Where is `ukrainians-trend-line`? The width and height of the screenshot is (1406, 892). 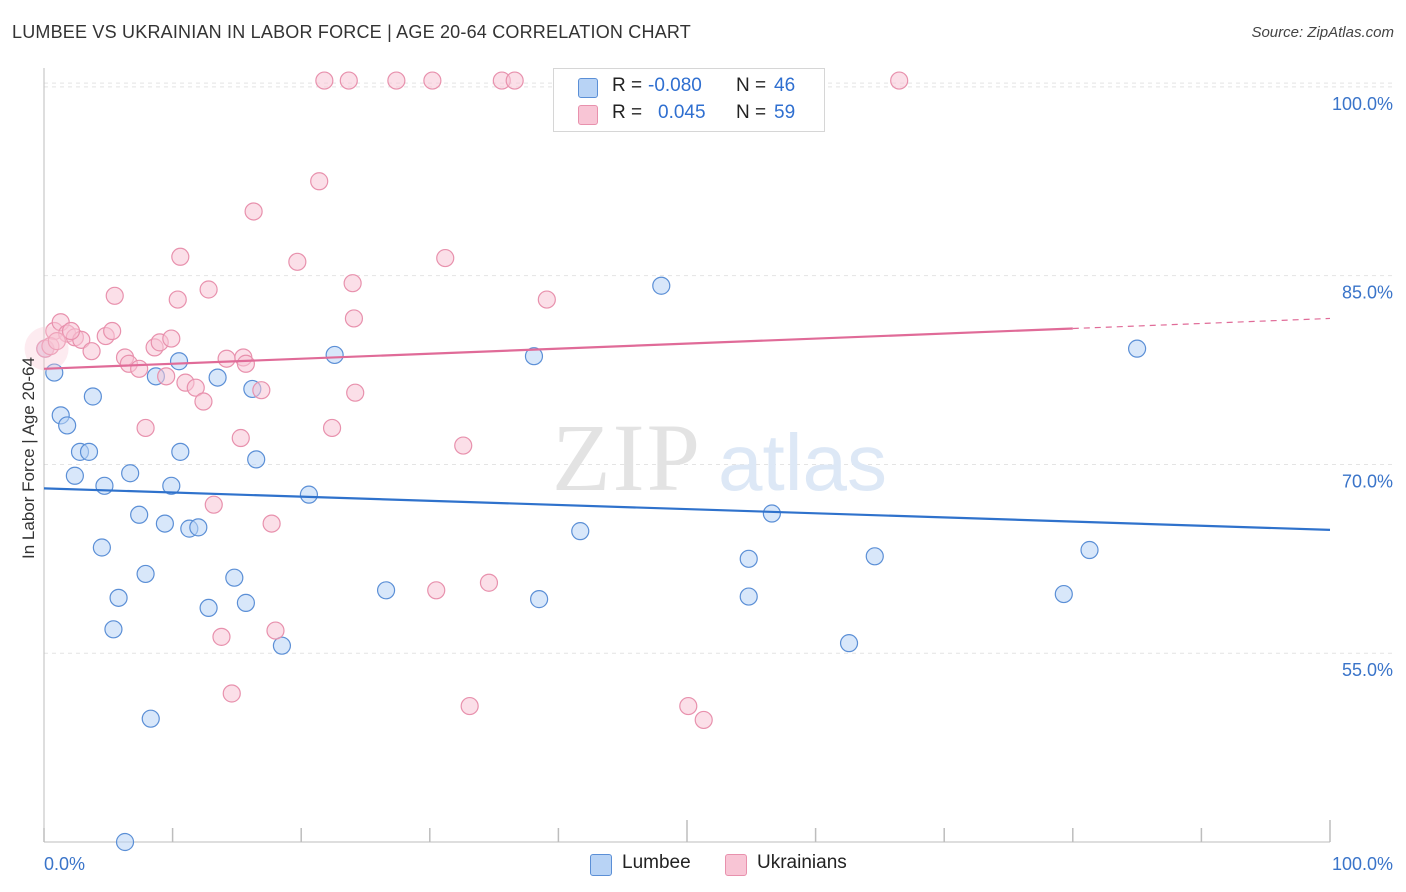
ukrainians-trend-line is located at coordinates (558, 348).